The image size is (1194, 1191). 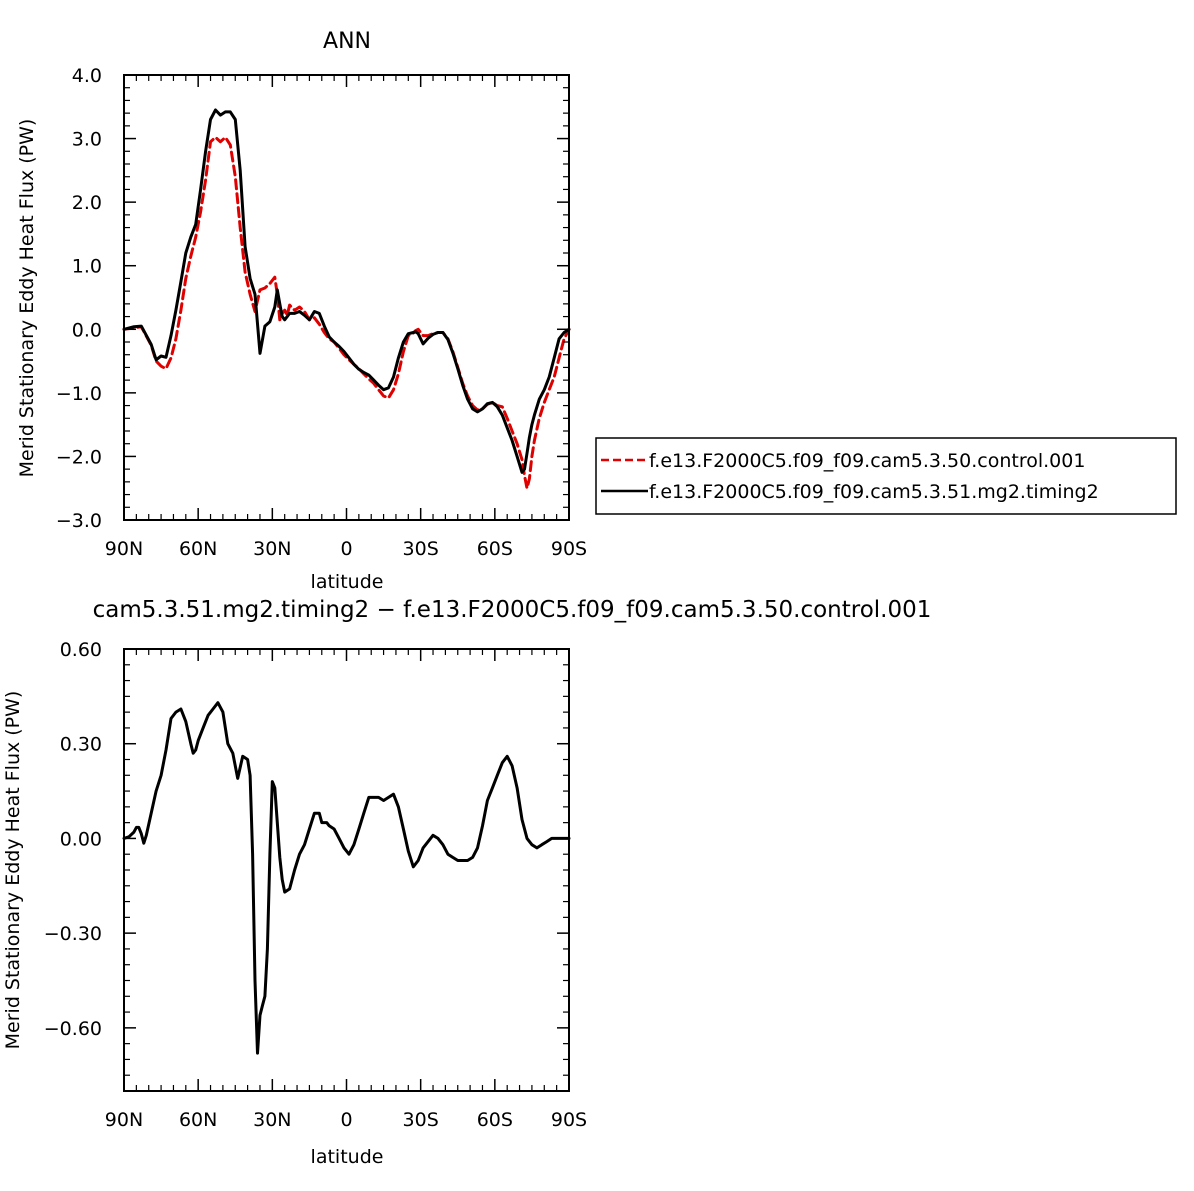 What do you see at coordinates (87, 267) in the screenshot?
I see `top-y-tick-label: 1.0` at bounding box center [87, 267].